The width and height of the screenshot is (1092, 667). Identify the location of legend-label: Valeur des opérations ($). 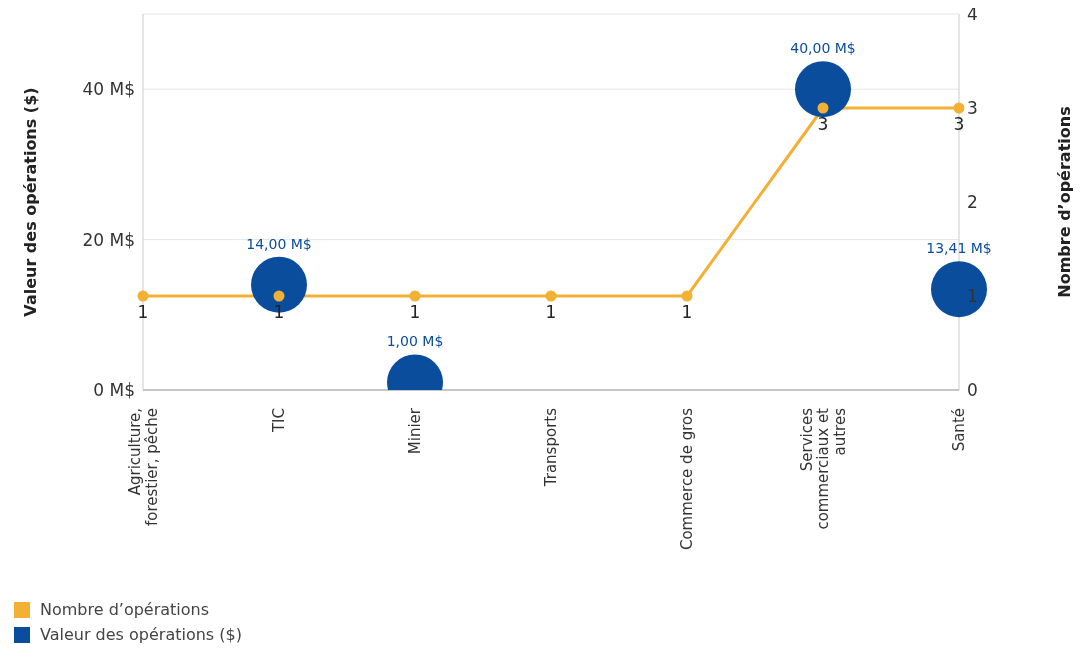
(141, 634).